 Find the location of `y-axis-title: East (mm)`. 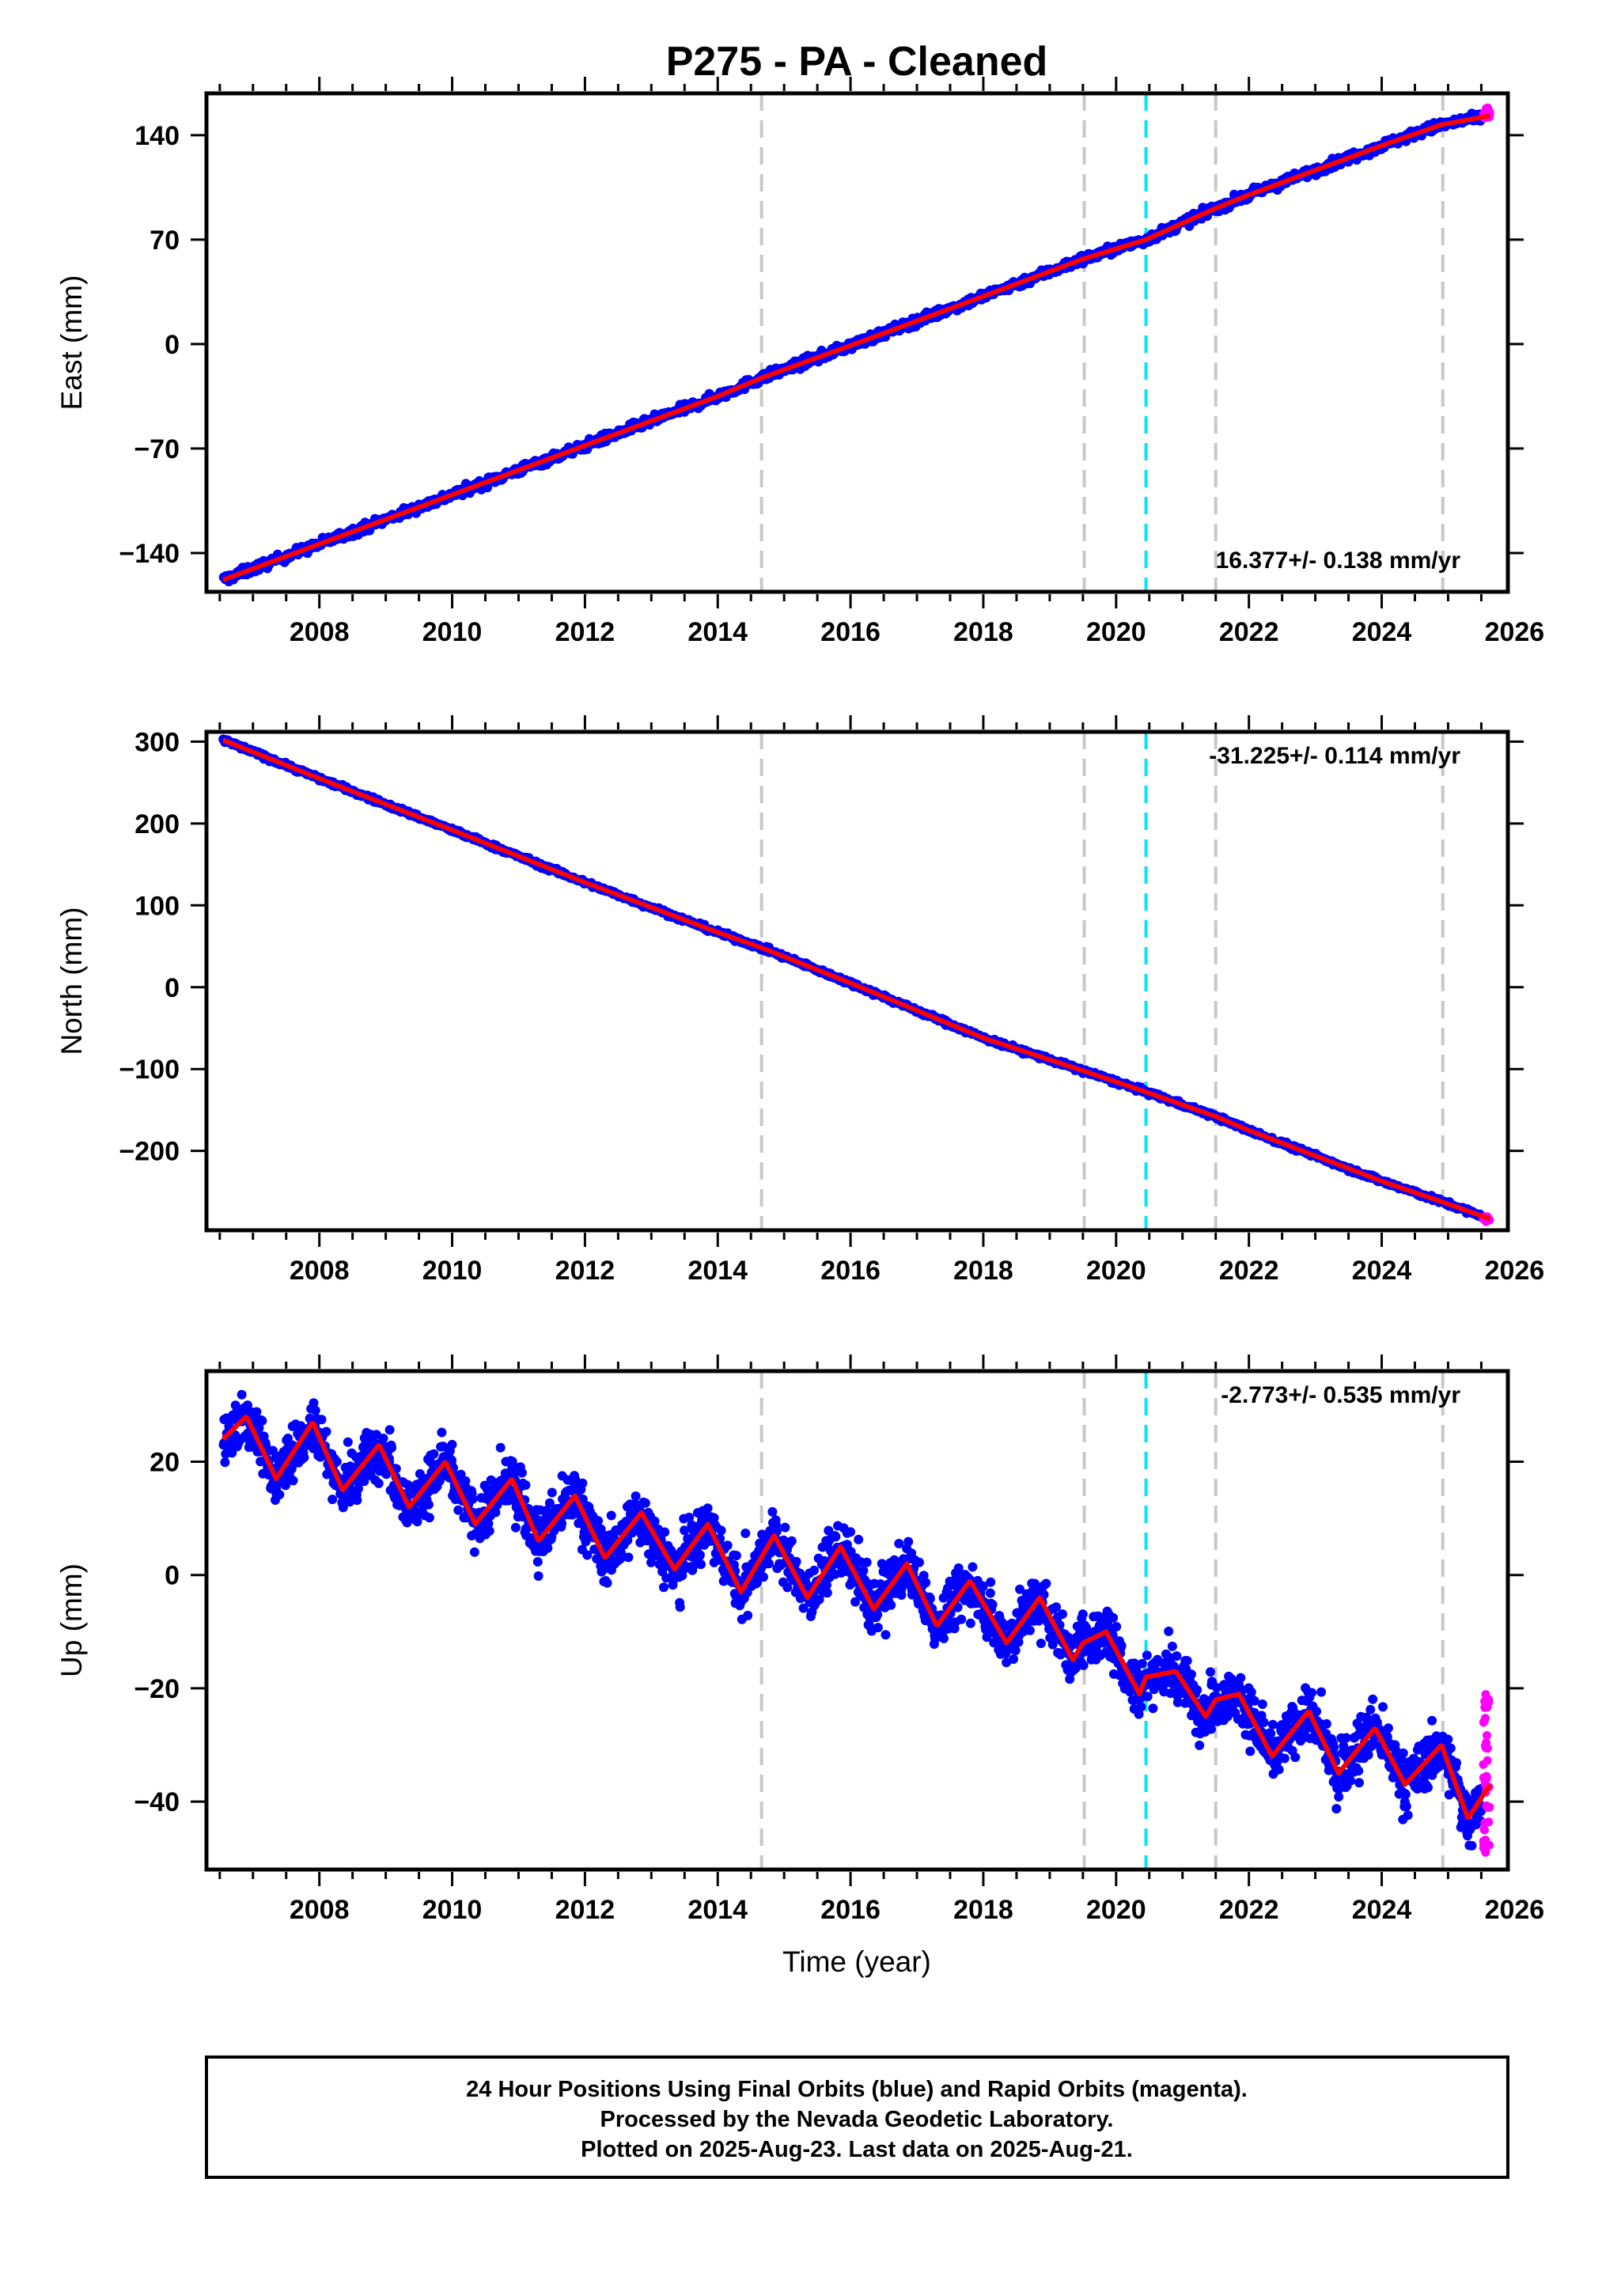

y-axis-title: East (mm) is located at coordinates (71, 343).